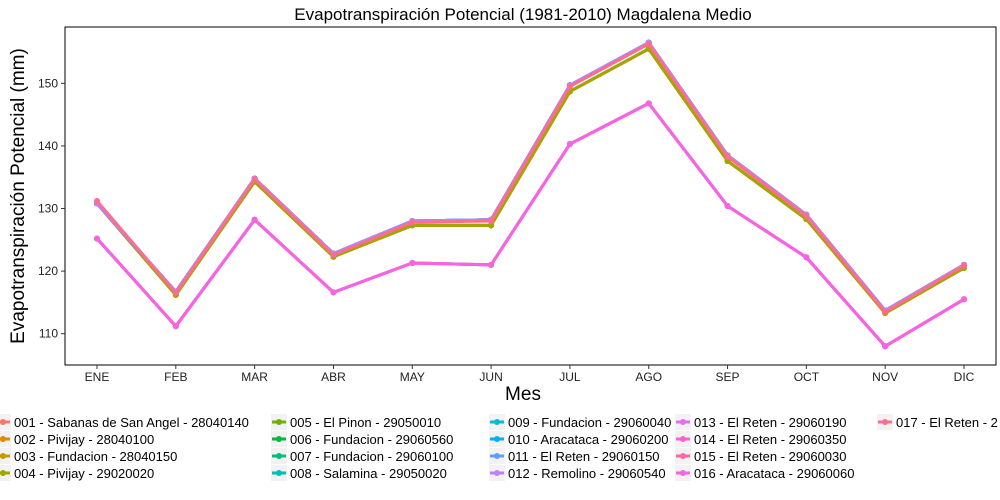  What do you see at coordinates (371, 439) in the screenshot?
I see `legend-label: 006 - Fundacion - 29060560` at bounding box center [371, 439].